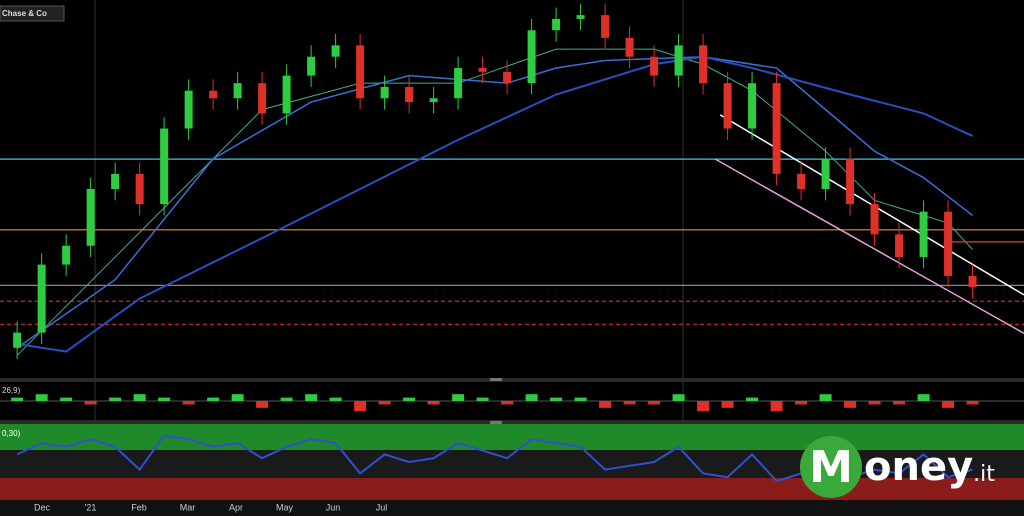 This screenshot has width=1024, height=516. Describe the element at coordinates (984, 474) in the screenshot. I see `logo-suffix: .it` at that location.